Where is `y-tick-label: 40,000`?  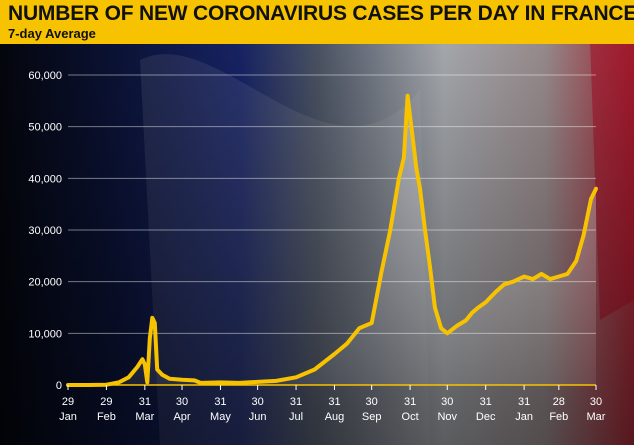 y-tick-label: 40,000 is located at coordinates (45, 179).